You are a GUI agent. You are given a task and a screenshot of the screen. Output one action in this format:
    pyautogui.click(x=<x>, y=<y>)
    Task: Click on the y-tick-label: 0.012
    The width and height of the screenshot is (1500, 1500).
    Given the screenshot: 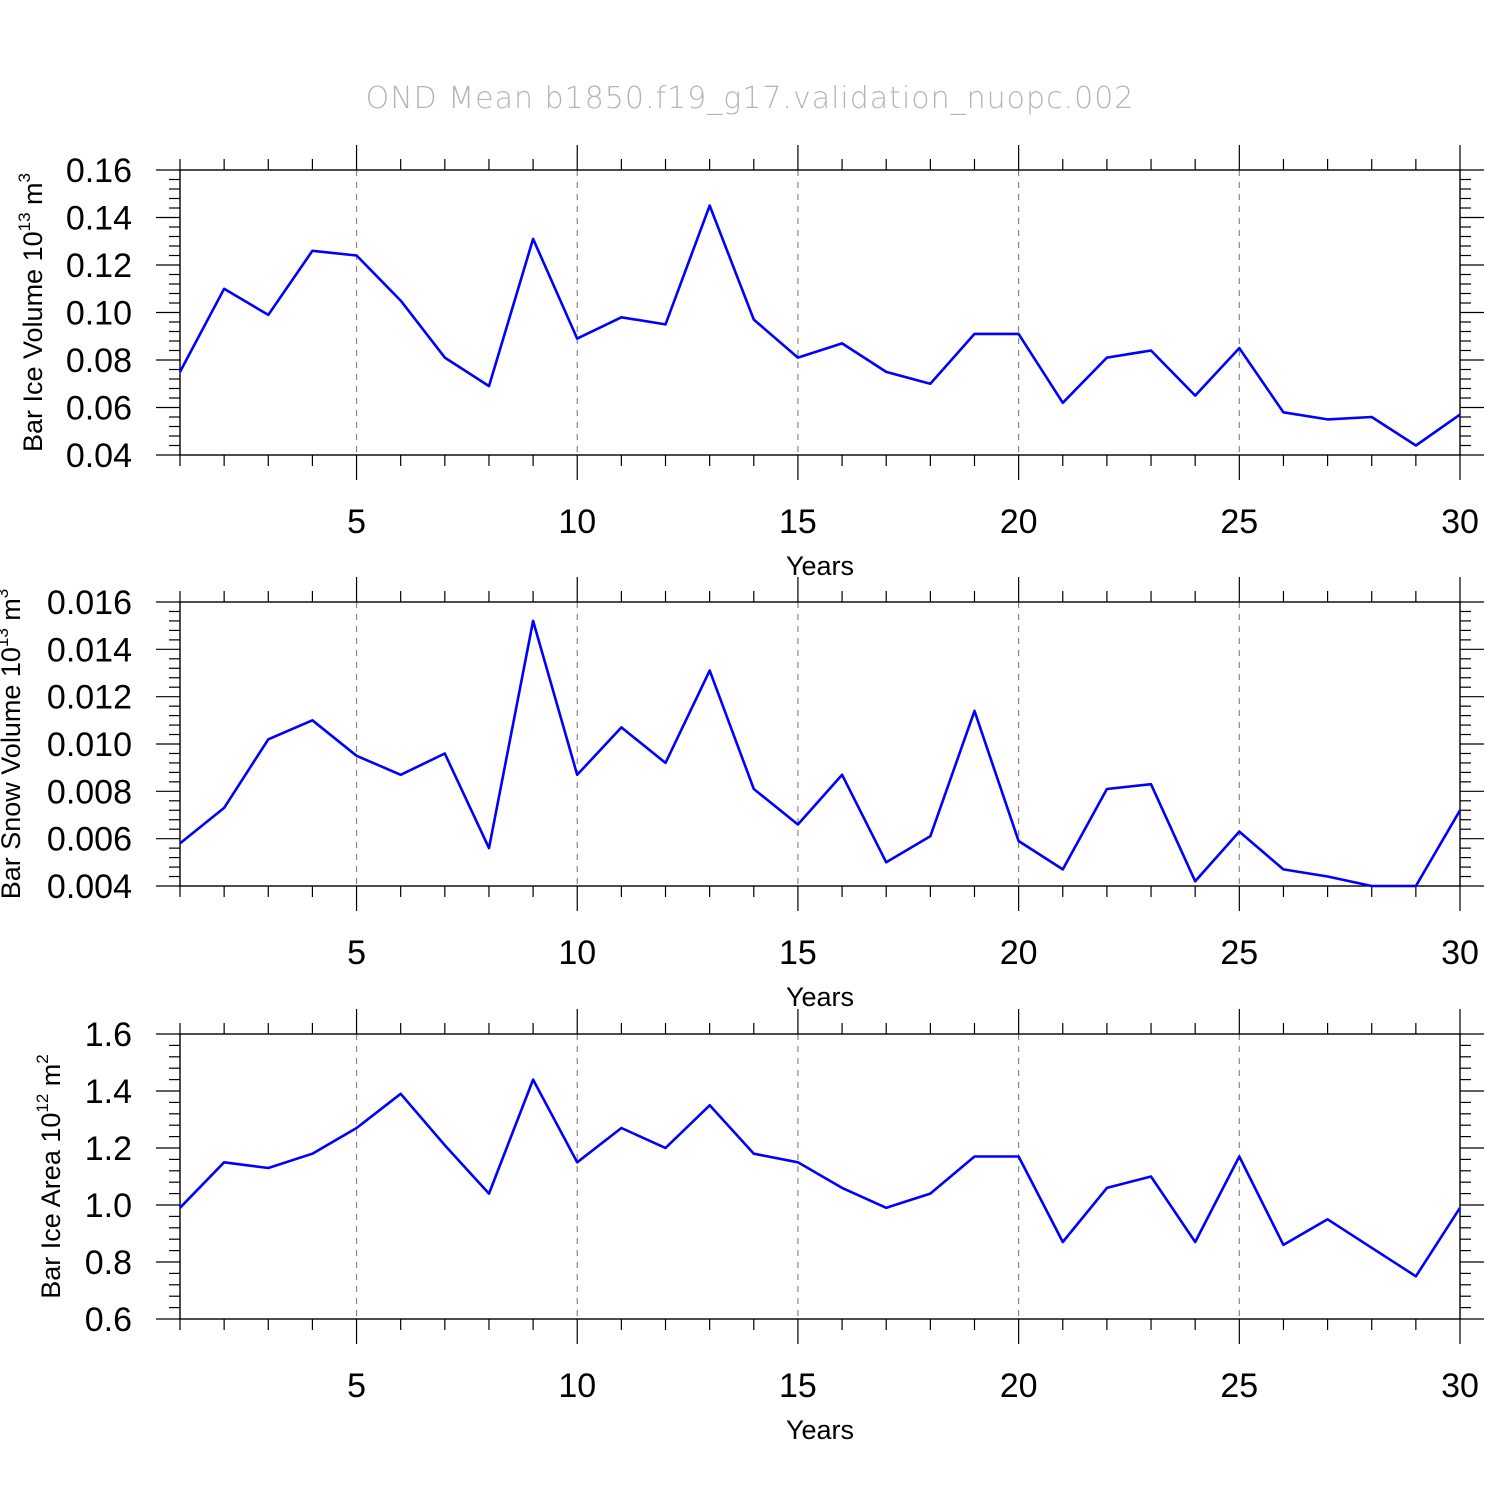 What is the action you would take?
    pyautogui.click(x=89, y=698)
    